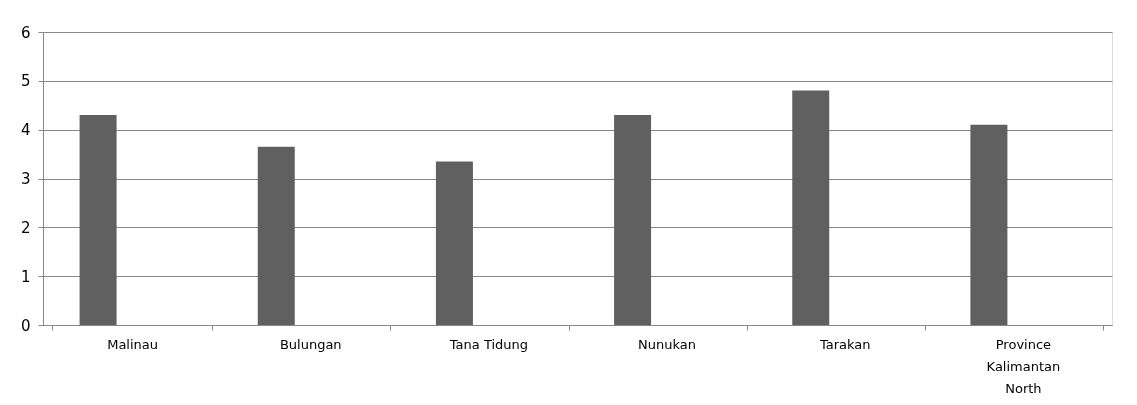 Image resolution: width=1137 pixels, height=405 pixels. I want to click on x-tick-label: Bulungan, so click(310, 344).